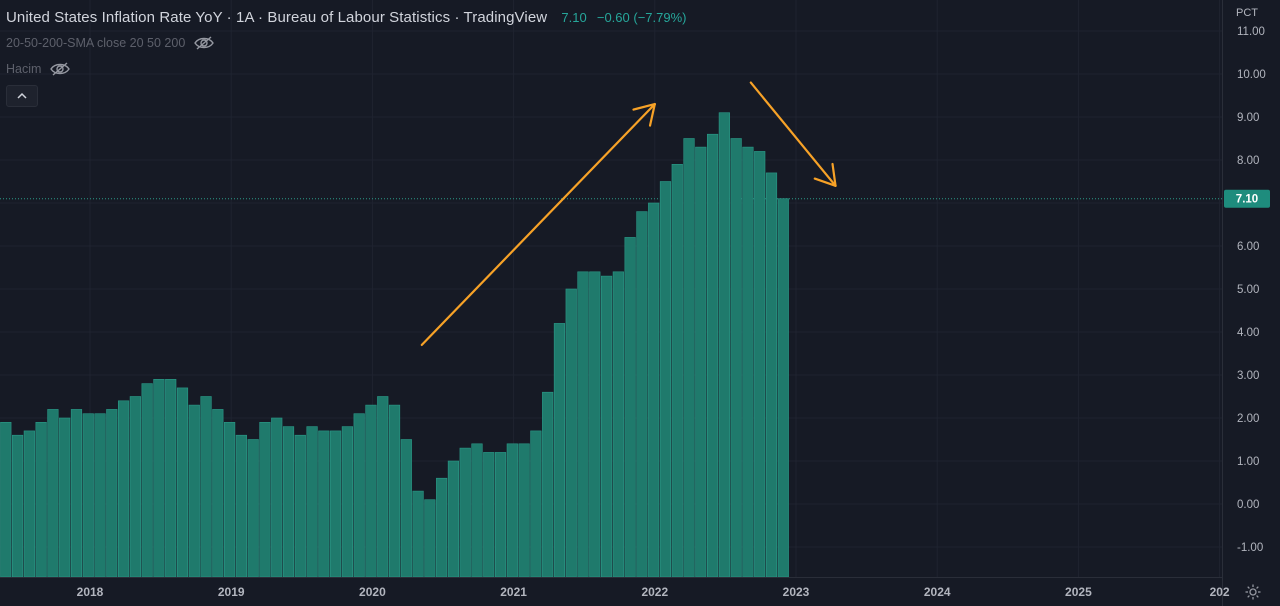 The image size is (1280, 606). What do you see at coordinates (654, 592) in the screenshot?
I see `x-tick-label: 2022` at bounding box center [654, 592].